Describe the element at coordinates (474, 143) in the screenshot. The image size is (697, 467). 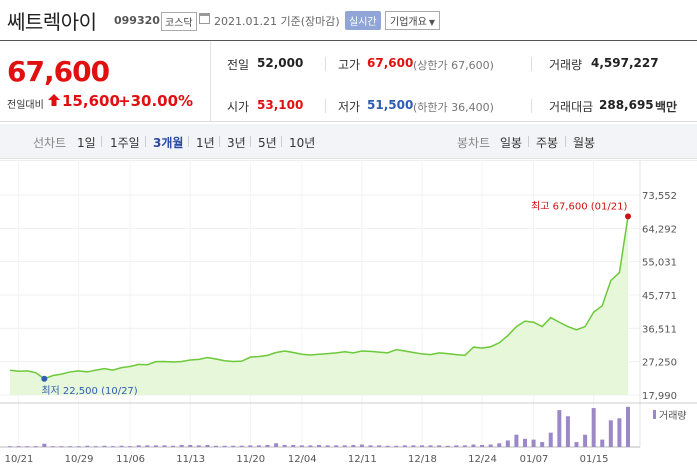
I see `candle-chart-label: 봉차트` at that location.